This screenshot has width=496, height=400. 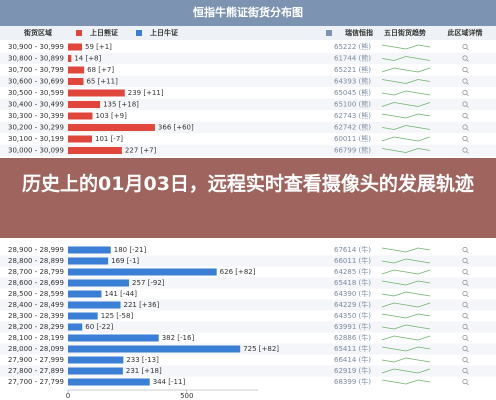 What do you see at coordinates (36, 316) in the screenshot?
I see `range: 28,300 - 28,399` at bounding box center [36, 316].